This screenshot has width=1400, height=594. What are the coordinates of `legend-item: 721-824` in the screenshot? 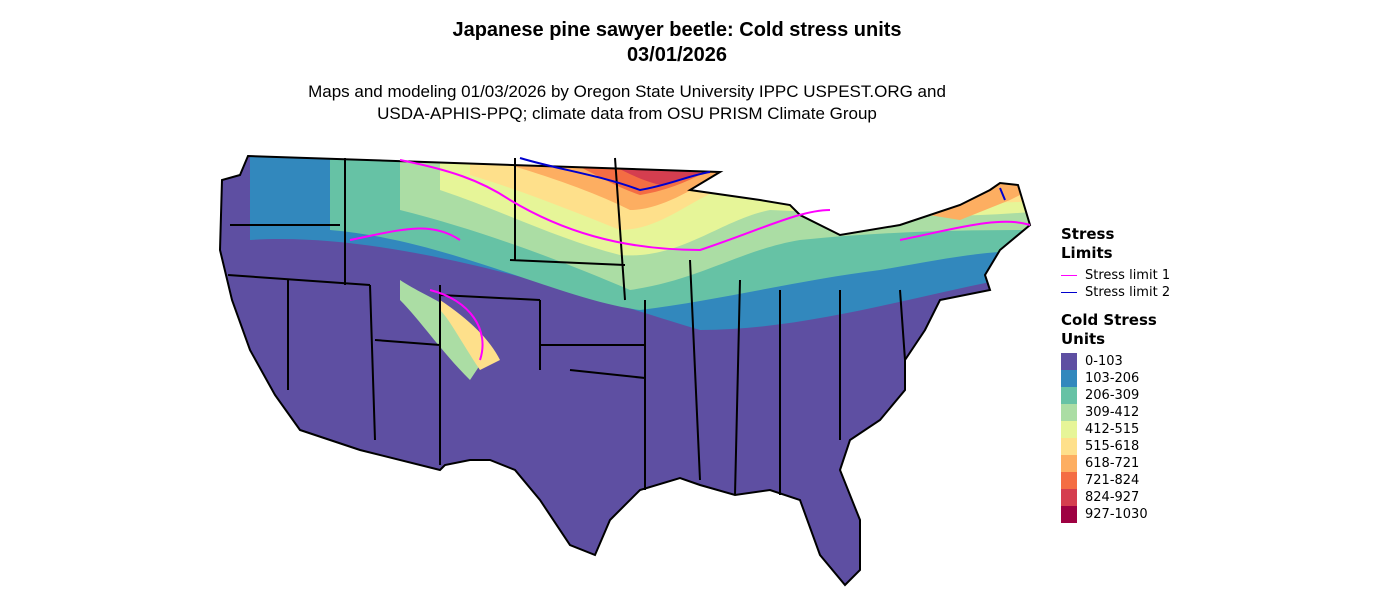 It's located at (1116, 480).